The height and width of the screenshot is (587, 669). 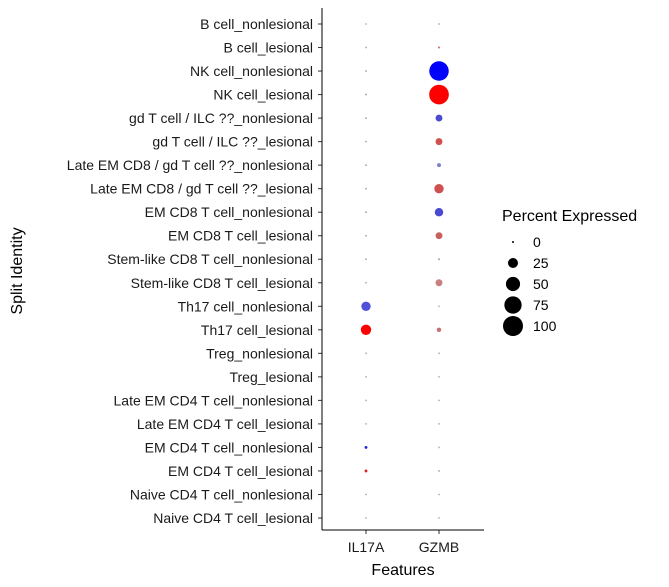 What do you see at coordinates (541, 284) in the screenshot?
I see `legend-label: 50` at bounding box center [541, 284].